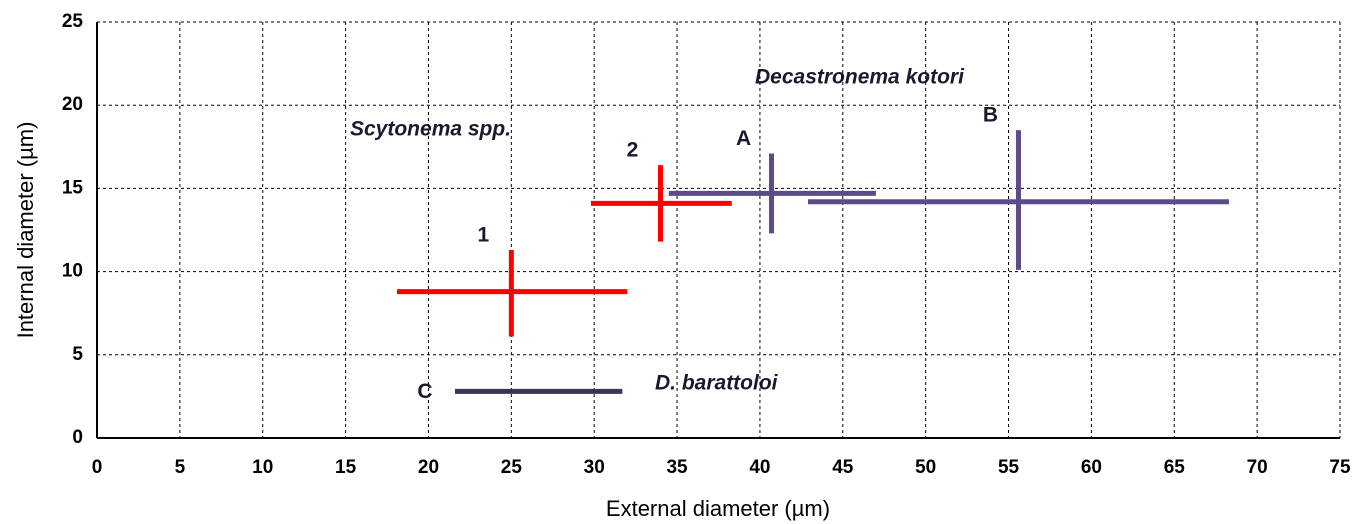  I want to click on series-label: B, so click(990, 115).